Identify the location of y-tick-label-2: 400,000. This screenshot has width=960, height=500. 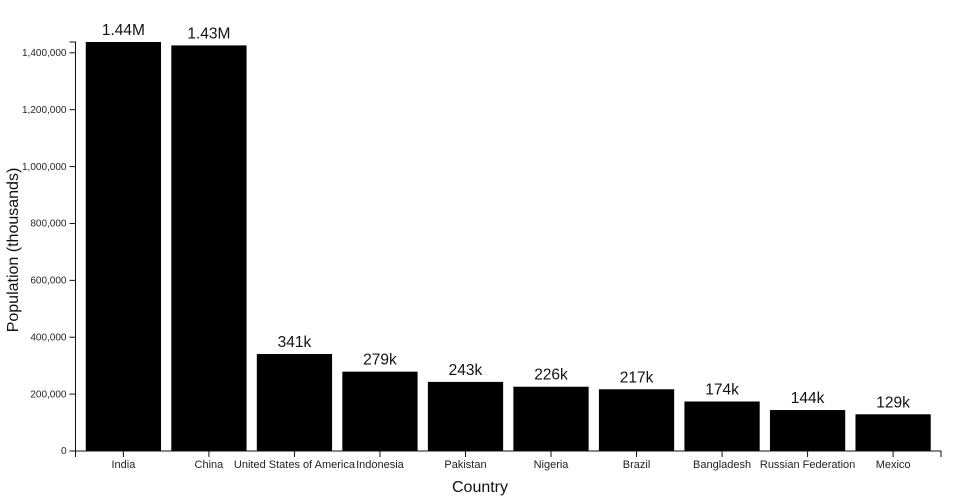
(48, 337).